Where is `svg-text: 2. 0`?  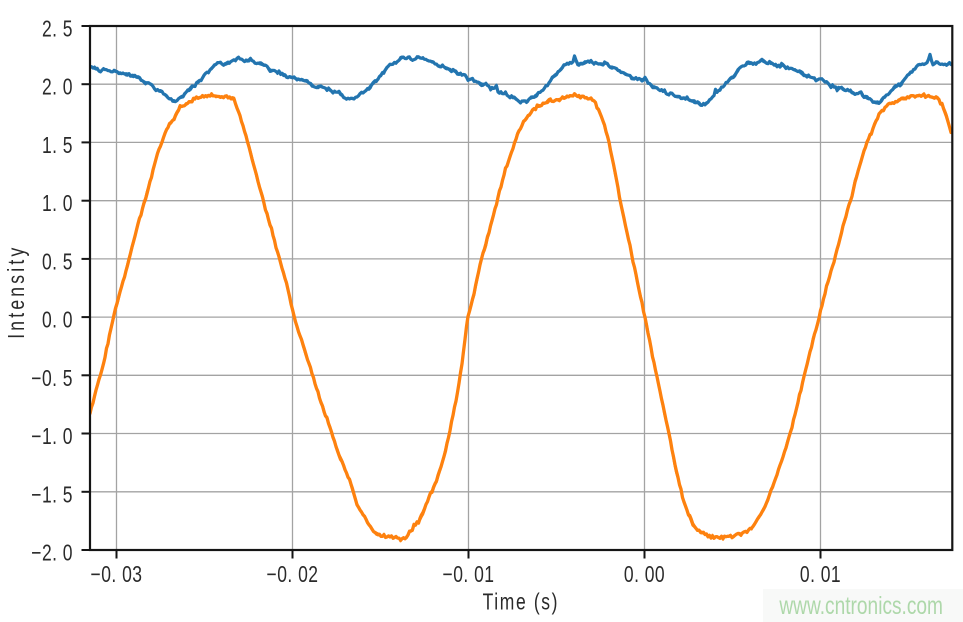 svg-text: 2. 0 is located at coordinates (57, 88).